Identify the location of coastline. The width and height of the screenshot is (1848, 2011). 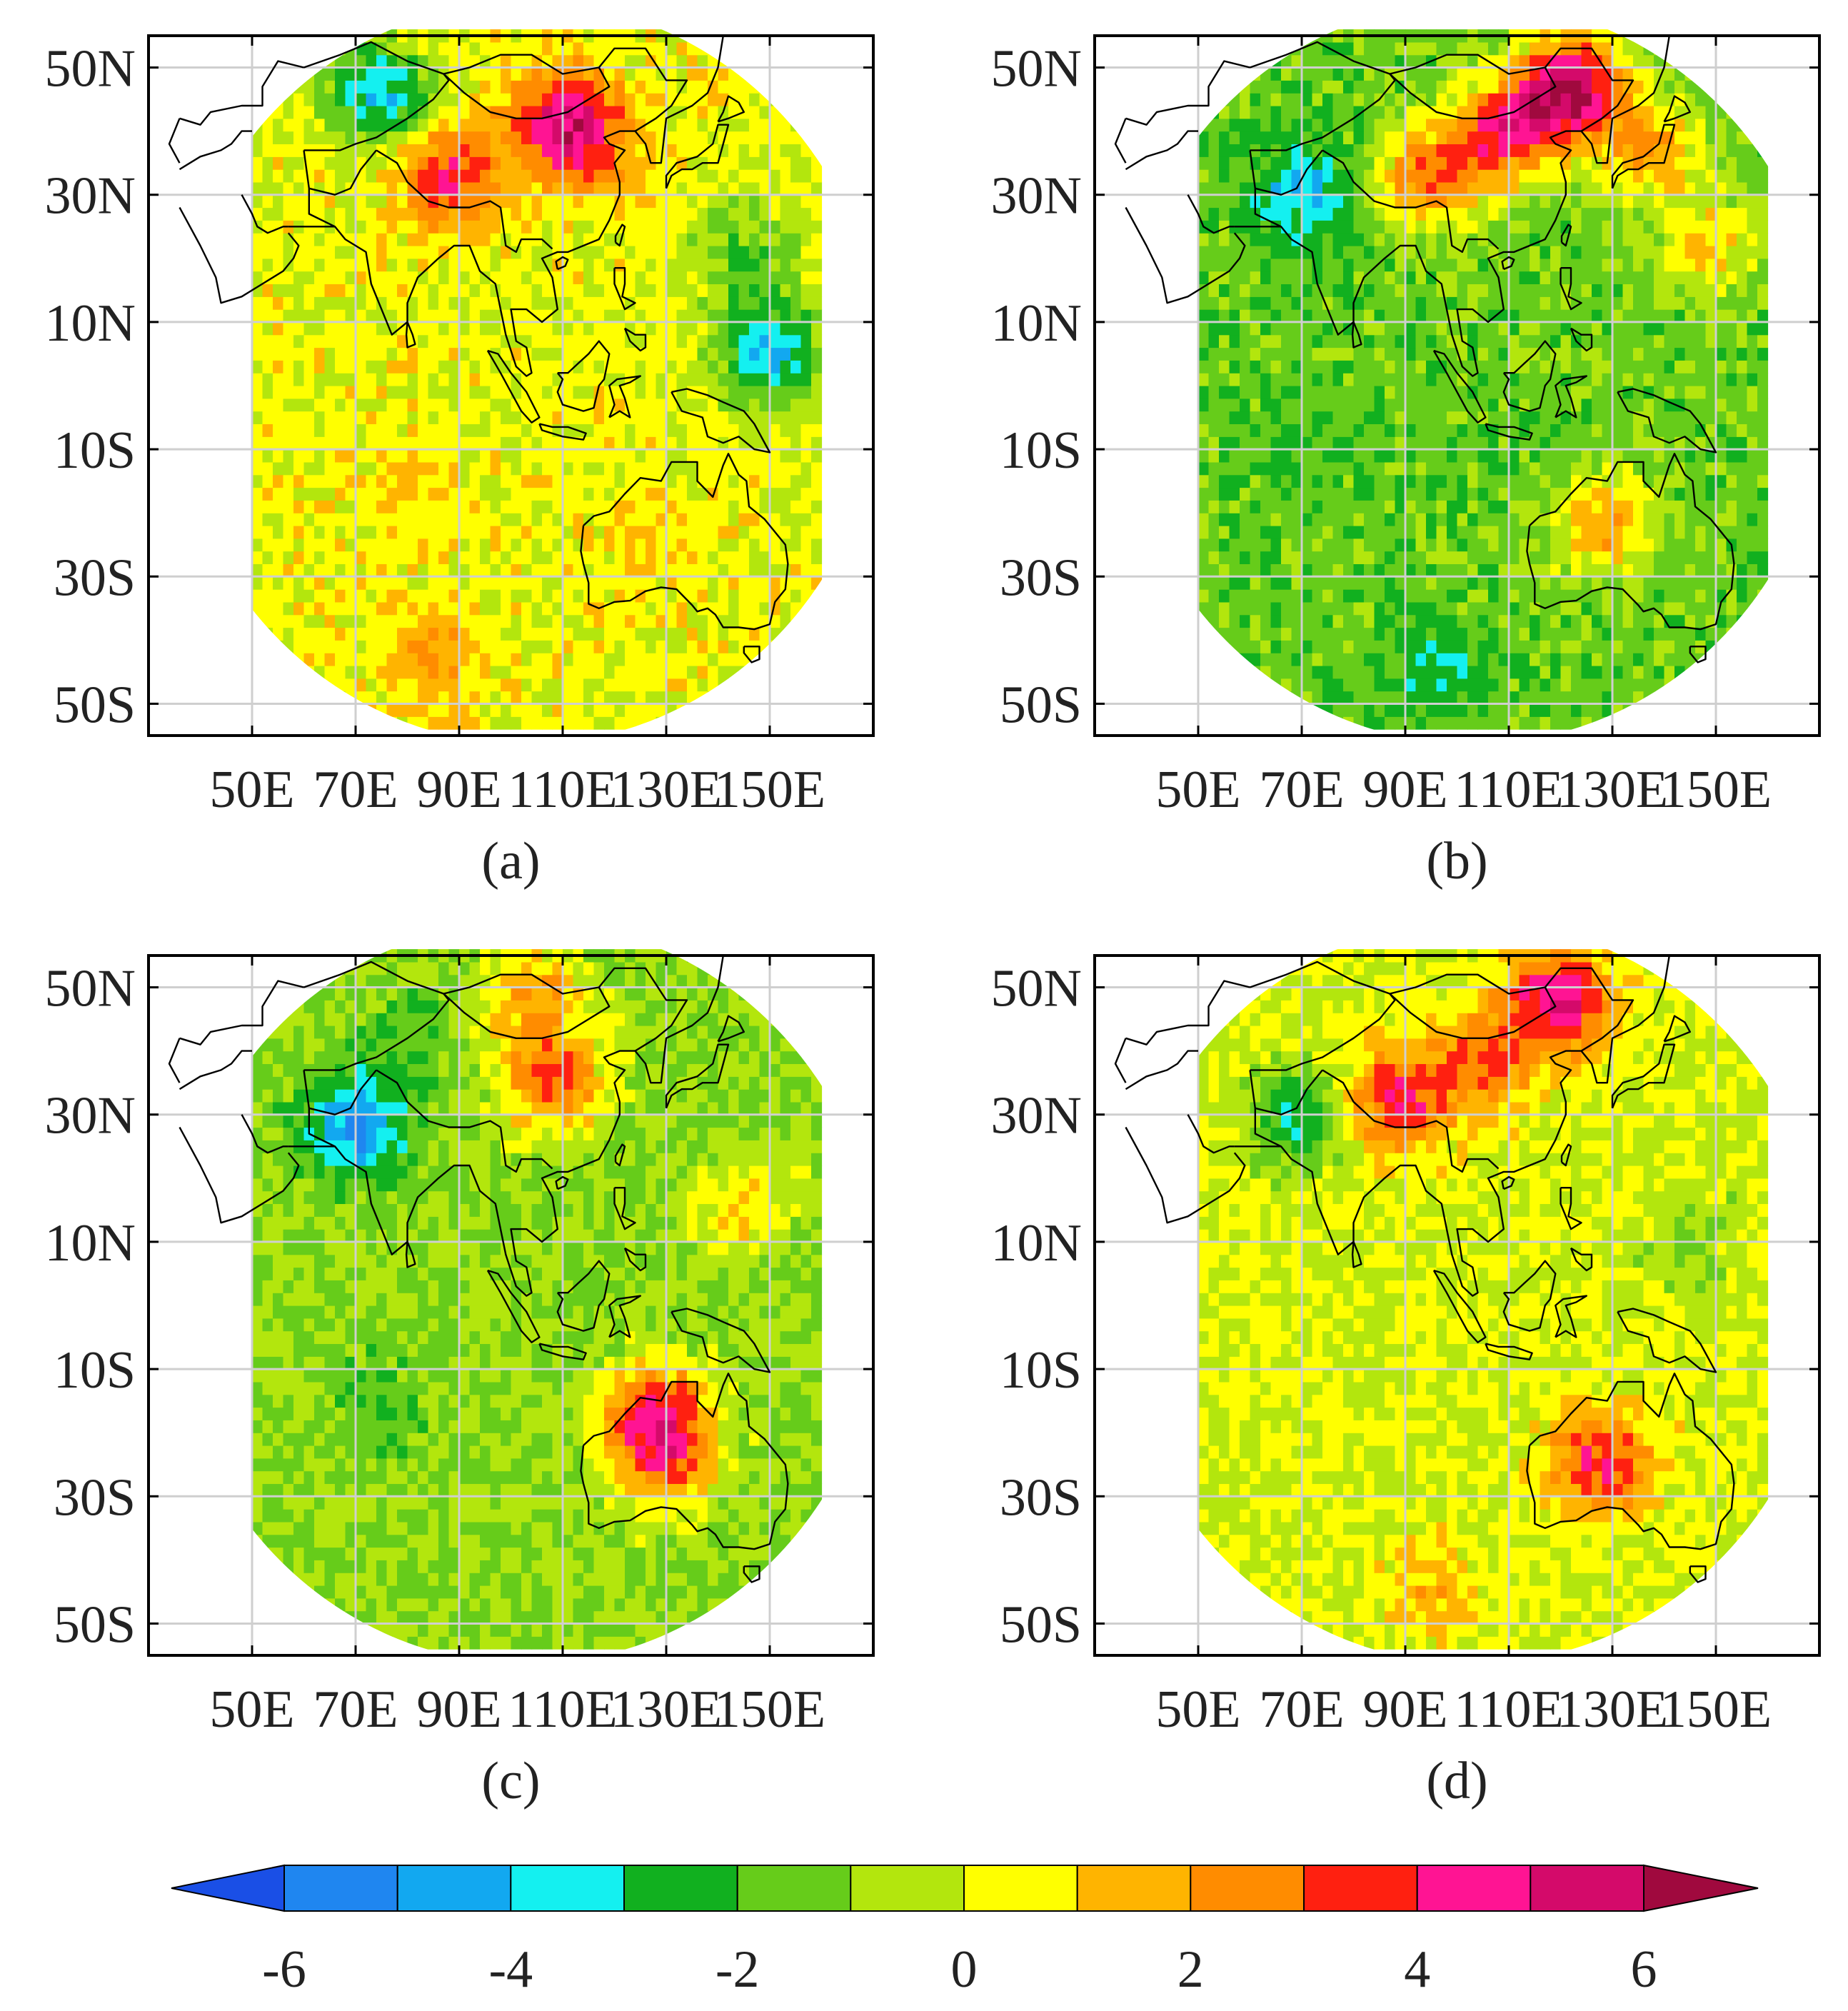
(464, 202).